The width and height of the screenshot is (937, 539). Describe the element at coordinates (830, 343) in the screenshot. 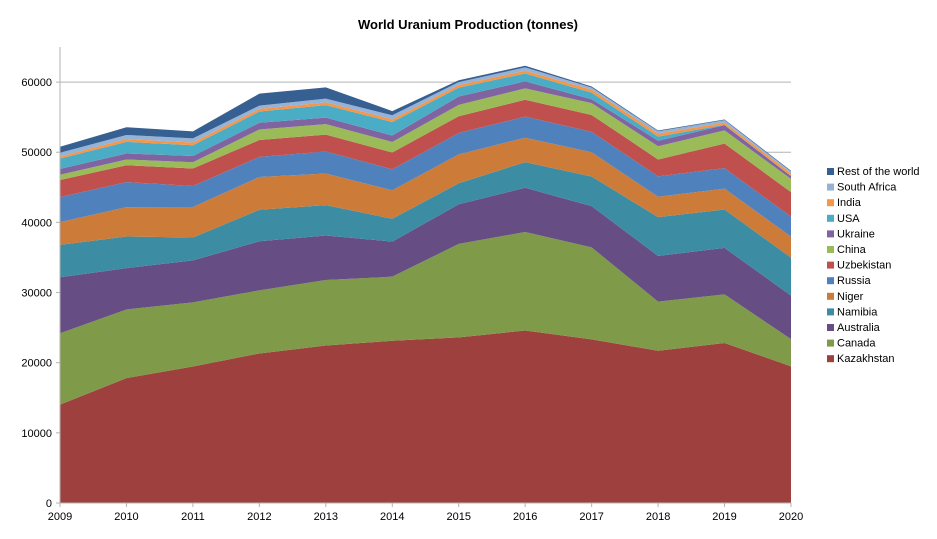

I see `legend-swatch-canada` at that location.